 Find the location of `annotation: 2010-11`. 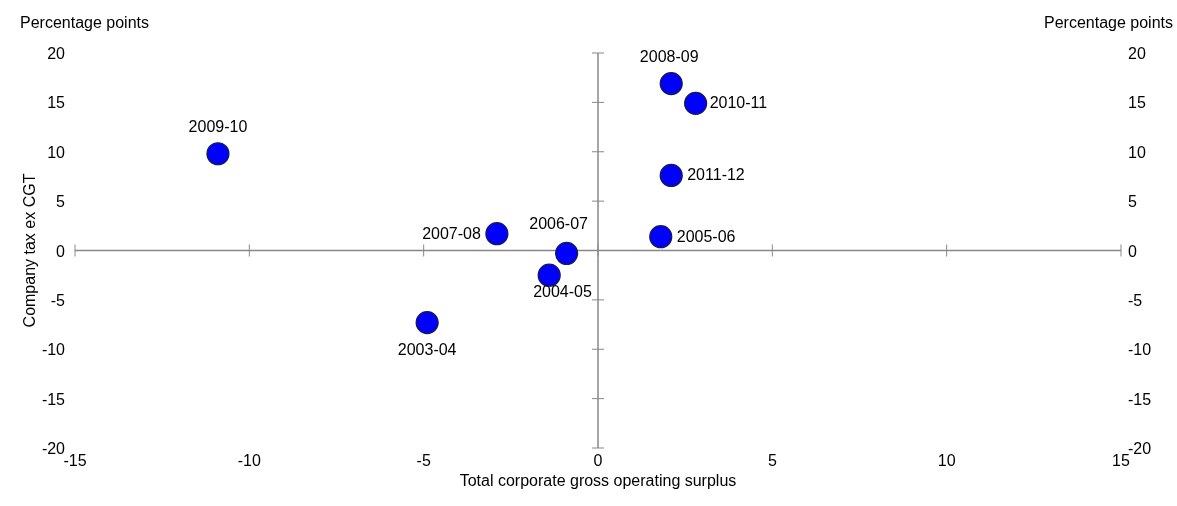

annotation: 2010-11 is located at coordinates (738, 103).